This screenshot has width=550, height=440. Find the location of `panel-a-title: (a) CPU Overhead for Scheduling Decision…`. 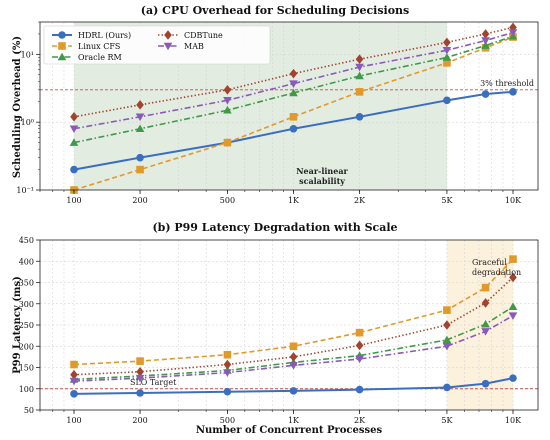

panel-a-title: (a) CPU Overhead for Scheduling Decision… is located at coordinates (275, 10).